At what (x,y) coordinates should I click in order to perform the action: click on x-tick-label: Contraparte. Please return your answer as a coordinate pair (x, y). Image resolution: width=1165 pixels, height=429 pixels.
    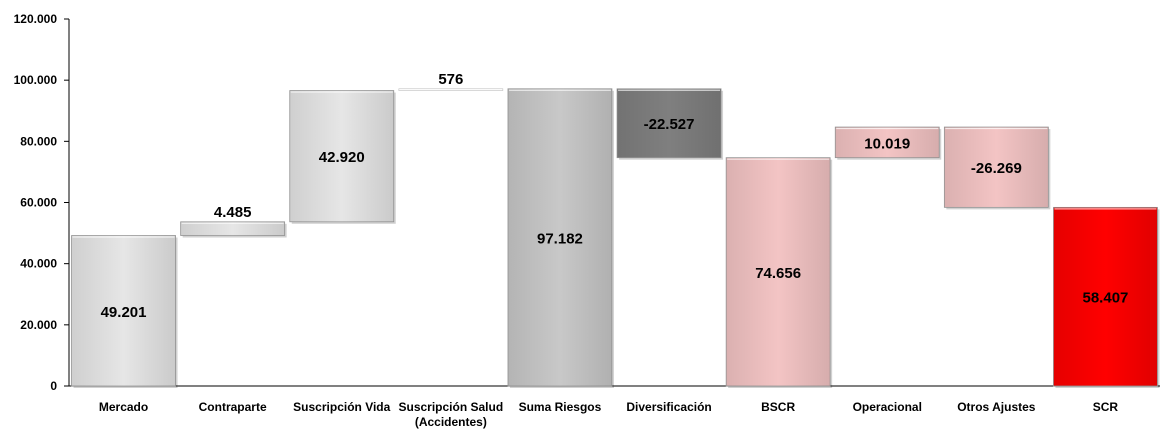
    Looking at the image, I should click on (233, 407).